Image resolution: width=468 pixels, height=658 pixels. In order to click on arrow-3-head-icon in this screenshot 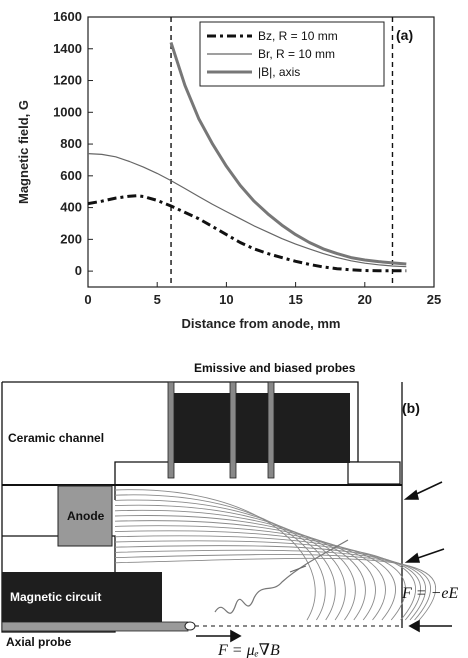, I will do `click(414, 626)`.